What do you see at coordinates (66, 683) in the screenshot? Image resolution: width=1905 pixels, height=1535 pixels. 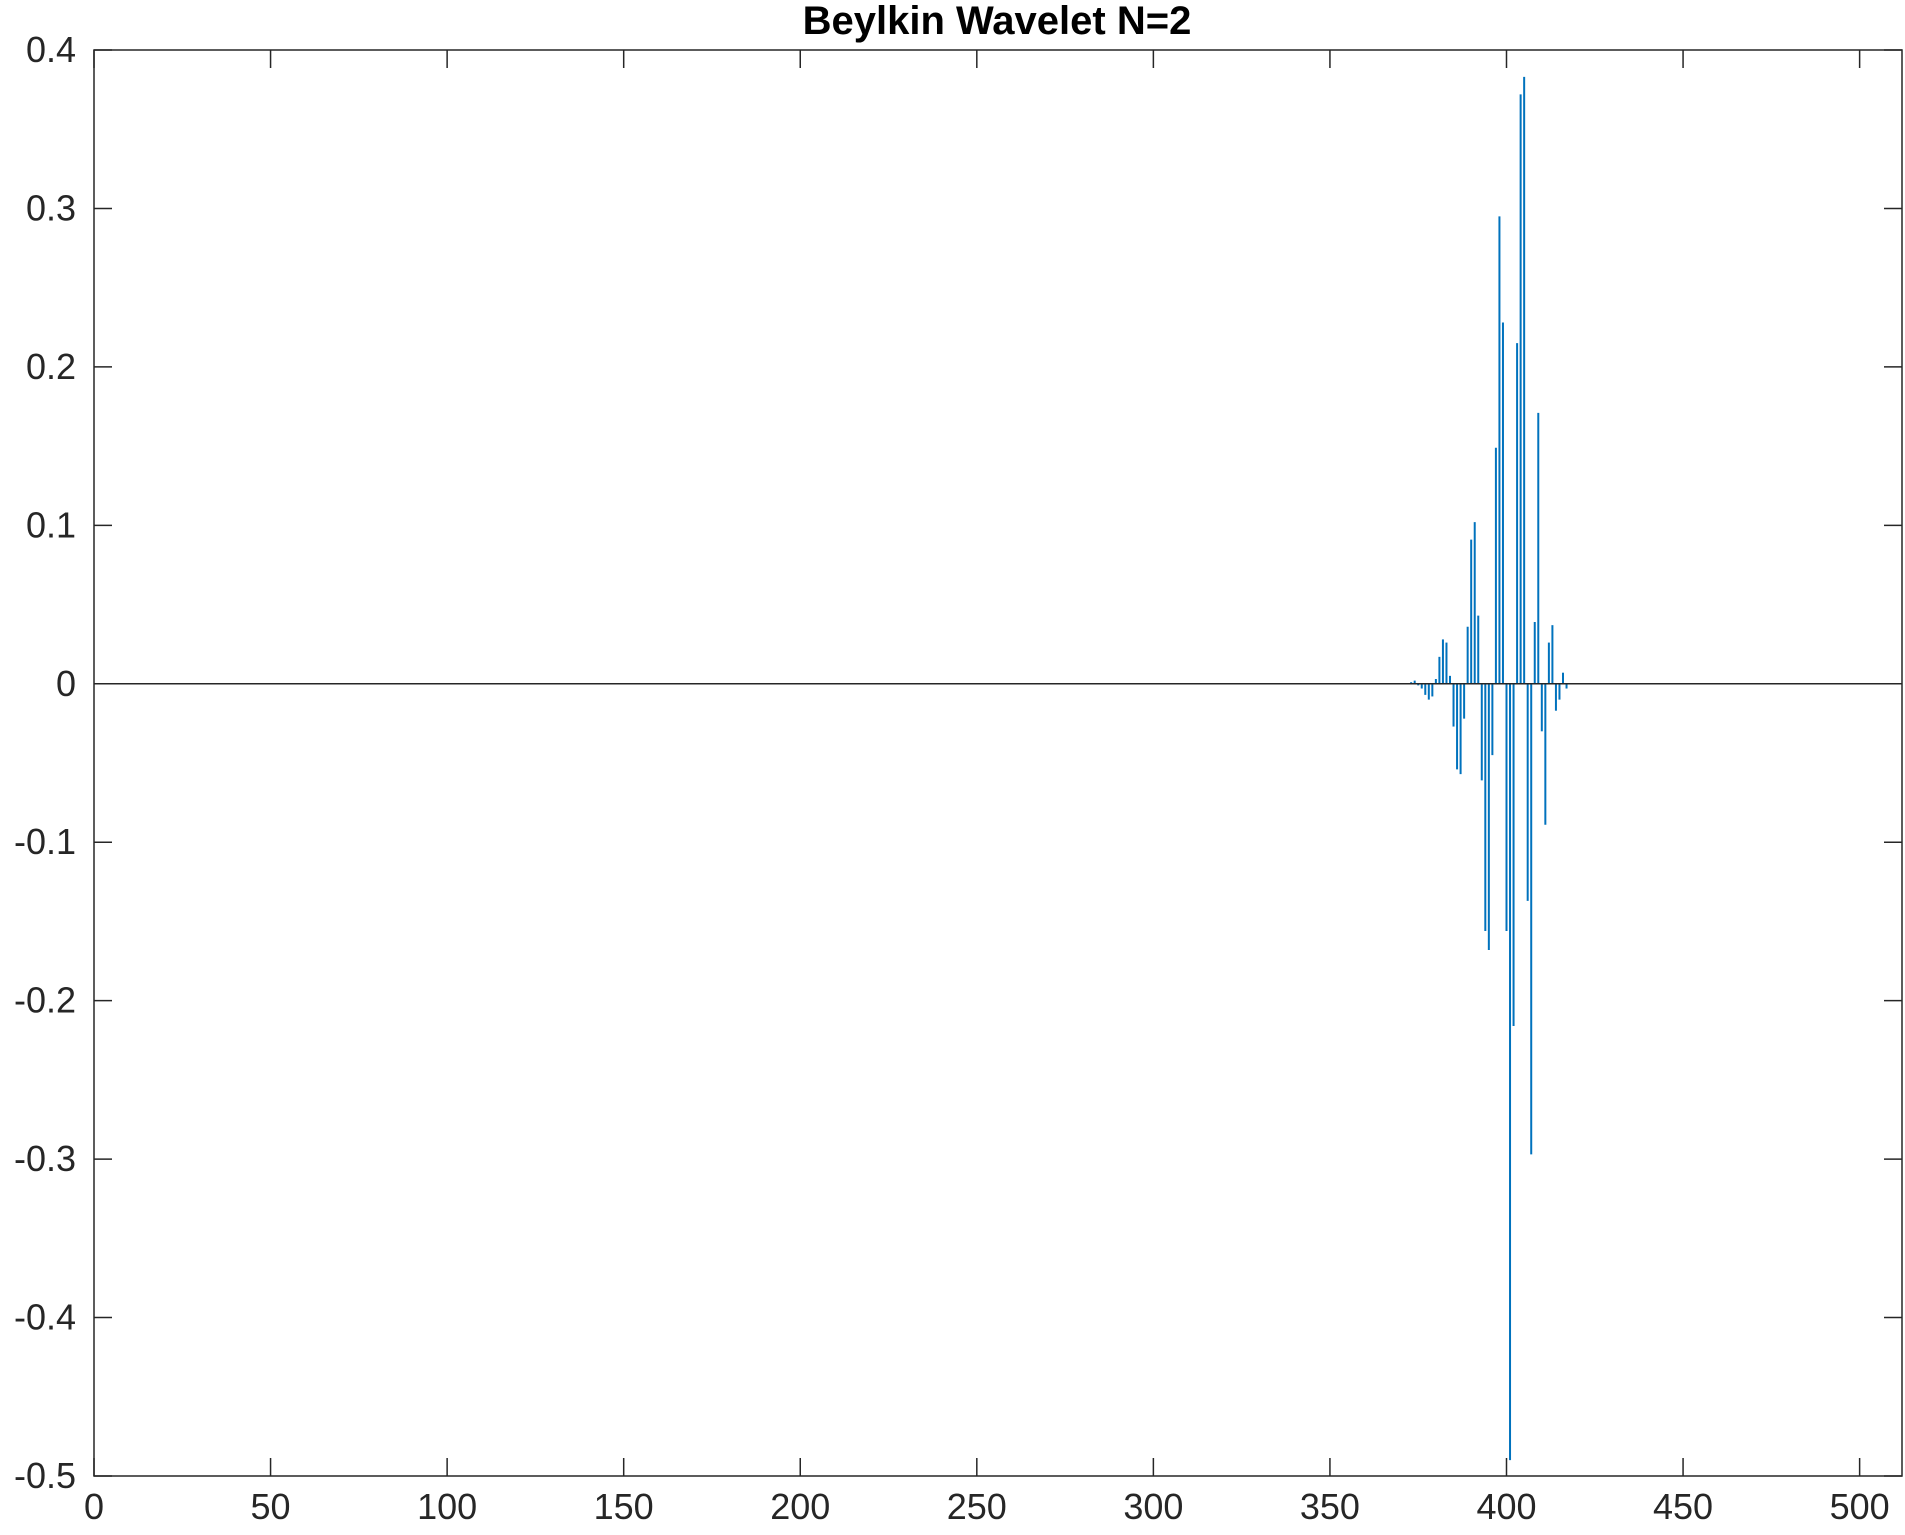 I see `y-tick-label: 0` at bounding box center [66, 683].